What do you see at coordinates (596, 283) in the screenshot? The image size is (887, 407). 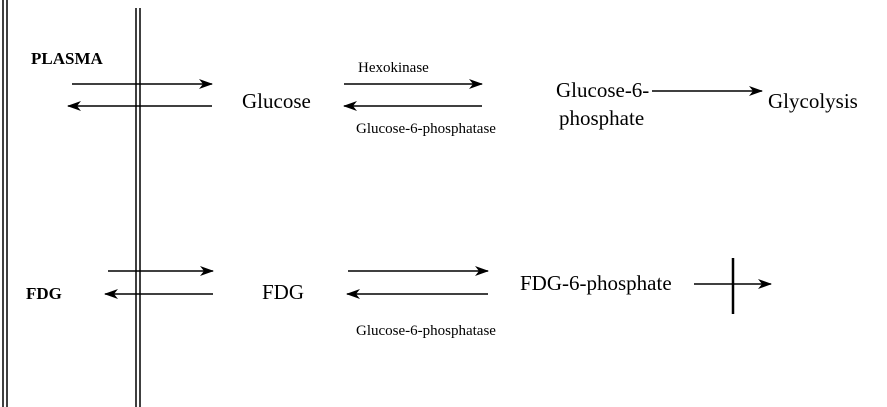 I see `fdg6p-label: FDG-6-phosphate` at bounding box center [596, 283].